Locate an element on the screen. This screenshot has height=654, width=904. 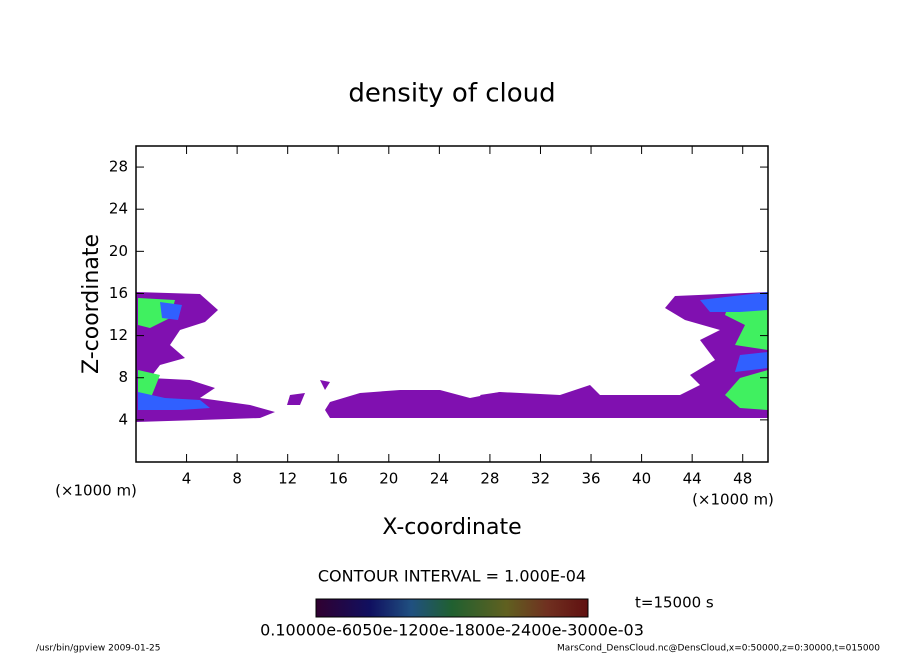
y-tick-label: 12 is located at coordinates (118, 335).